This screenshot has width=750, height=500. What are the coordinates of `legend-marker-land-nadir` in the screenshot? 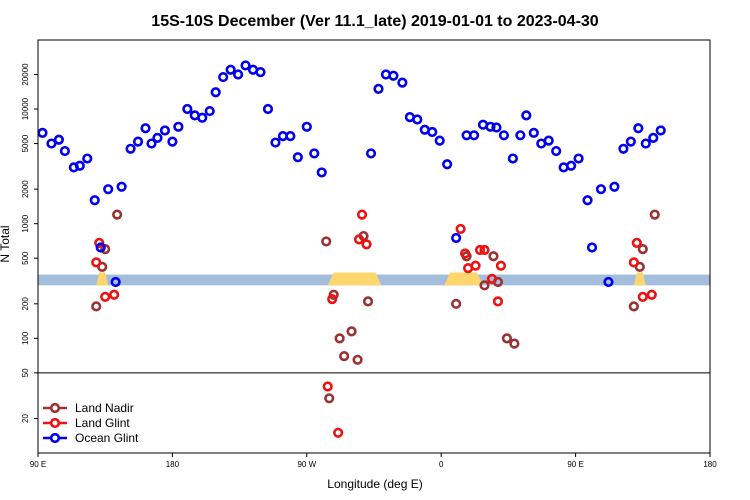 It's located at (55, 408).